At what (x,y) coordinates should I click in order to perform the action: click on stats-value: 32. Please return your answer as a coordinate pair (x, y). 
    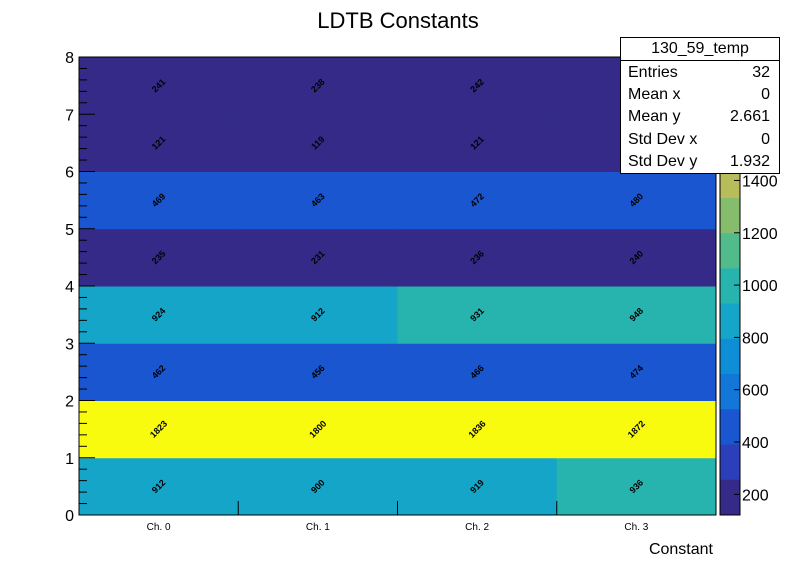
    Looking at the image, I should click on (761, 72).